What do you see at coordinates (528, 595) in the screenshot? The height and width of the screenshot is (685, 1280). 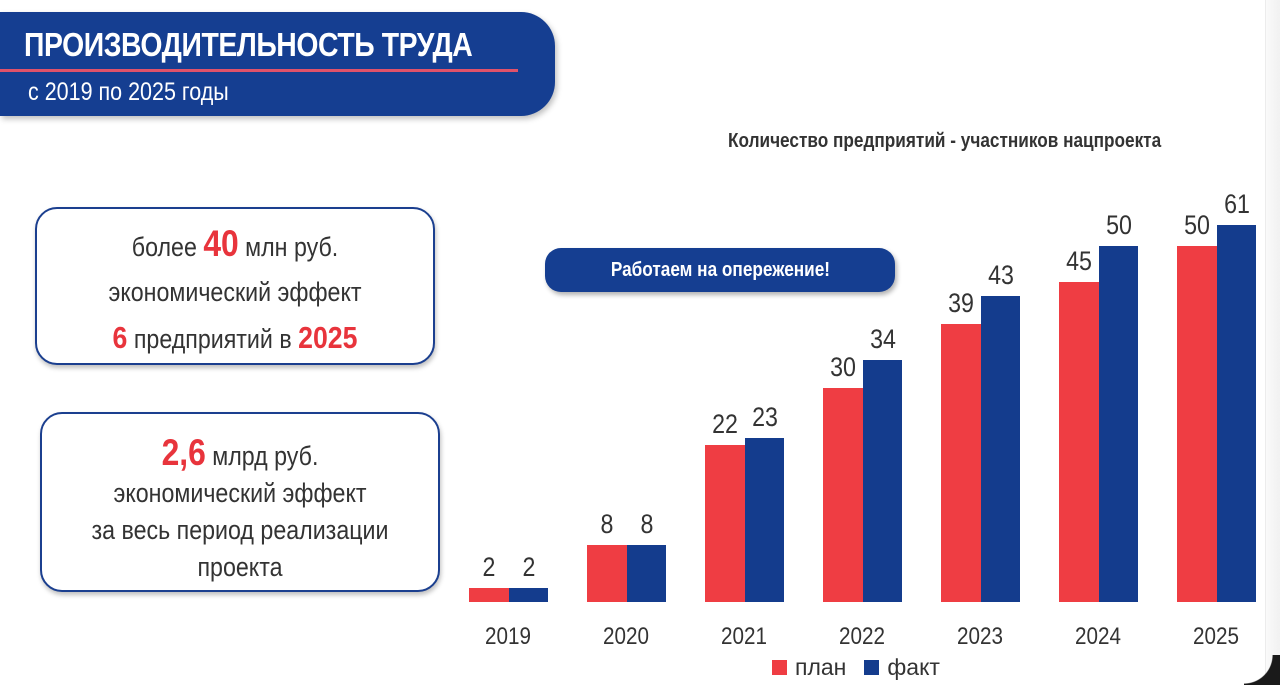 I see `bar-fact-2019` at bounding box center [528, 595].